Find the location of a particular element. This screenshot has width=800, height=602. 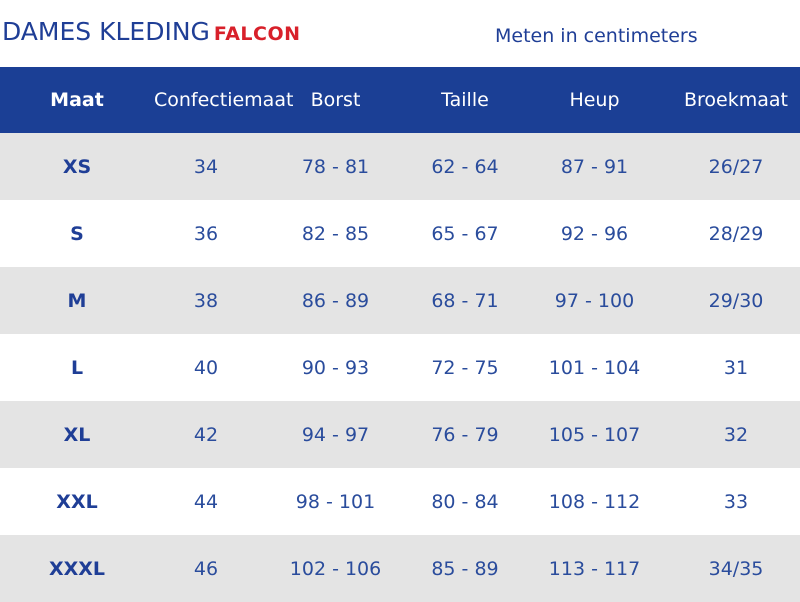

cell-size: XS is located at coordinates (77, 166).